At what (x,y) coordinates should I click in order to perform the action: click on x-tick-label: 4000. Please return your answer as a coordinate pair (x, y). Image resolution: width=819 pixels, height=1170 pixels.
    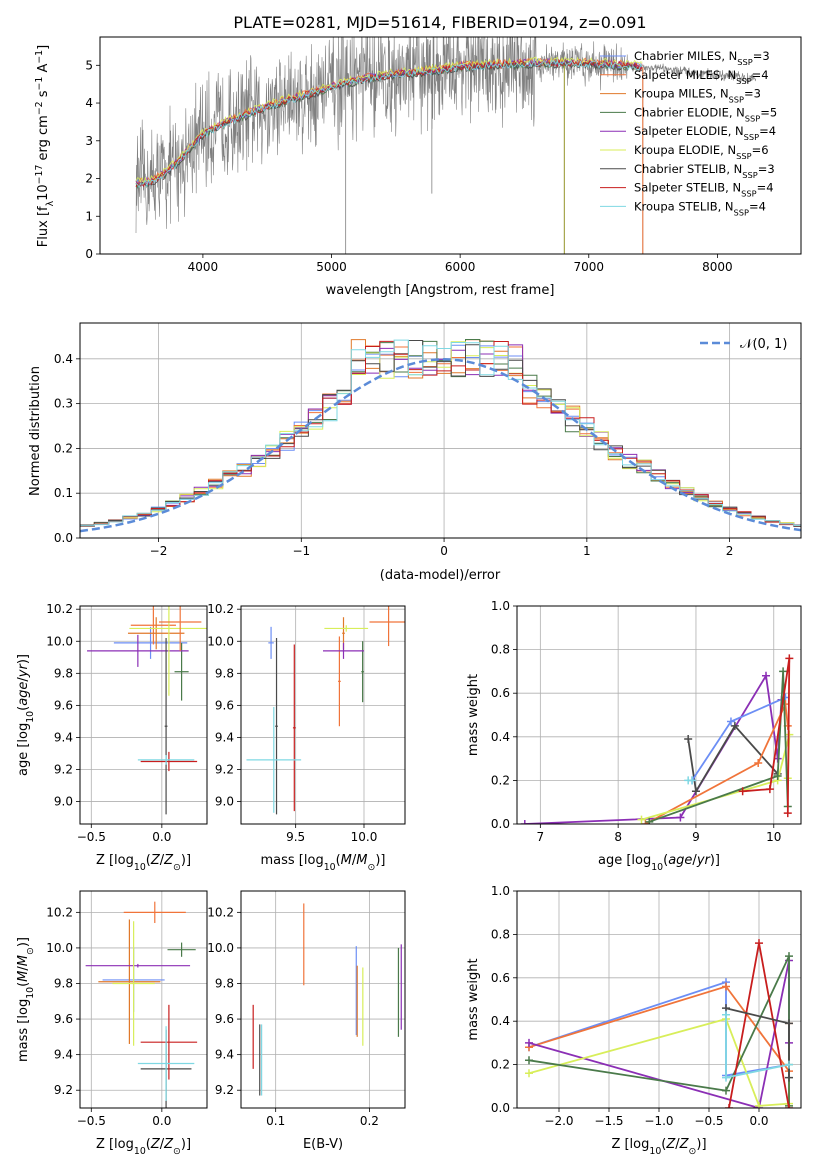
    Looking at the image, I should click on (203, 267).